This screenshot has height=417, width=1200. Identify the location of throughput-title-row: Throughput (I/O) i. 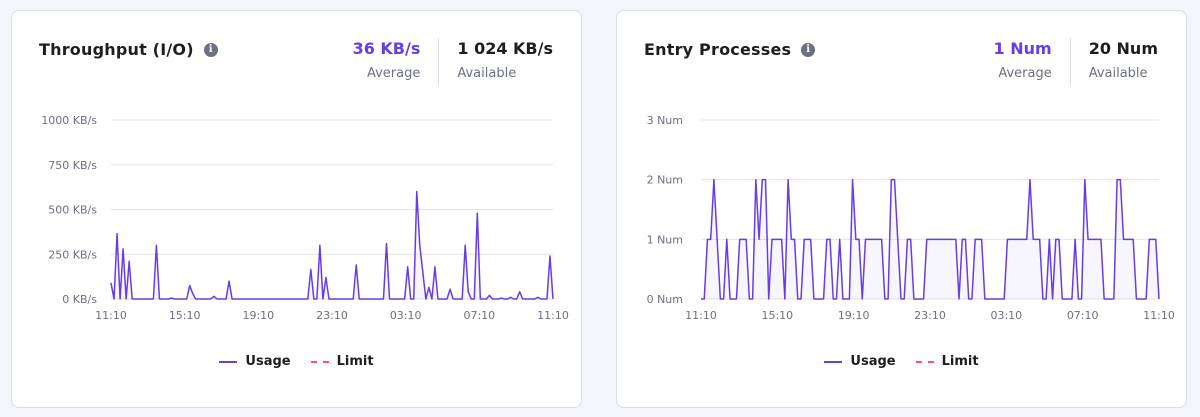
(128, 49).